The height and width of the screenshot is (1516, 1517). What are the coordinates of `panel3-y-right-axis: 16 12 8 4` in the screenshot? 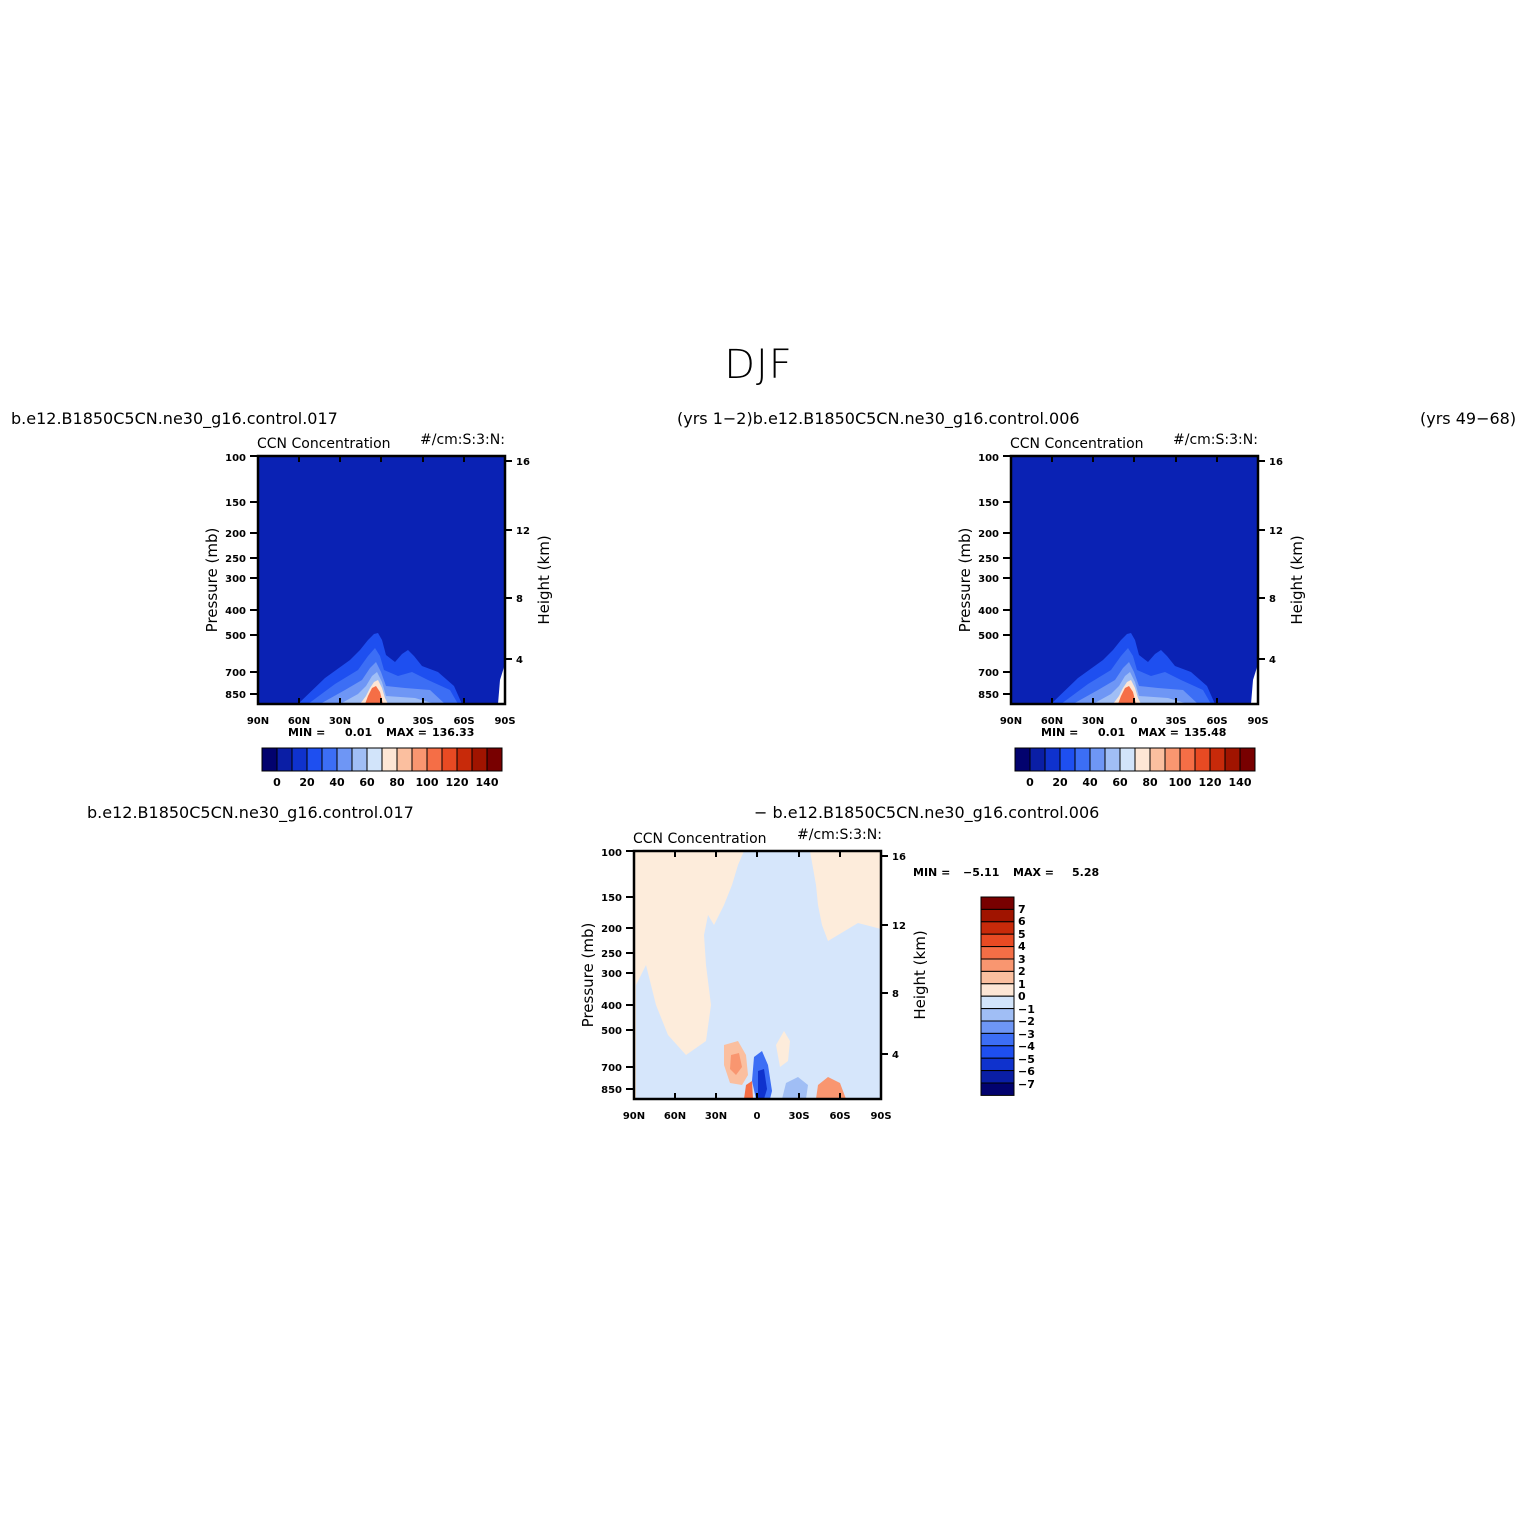 It's located at (899, 956).